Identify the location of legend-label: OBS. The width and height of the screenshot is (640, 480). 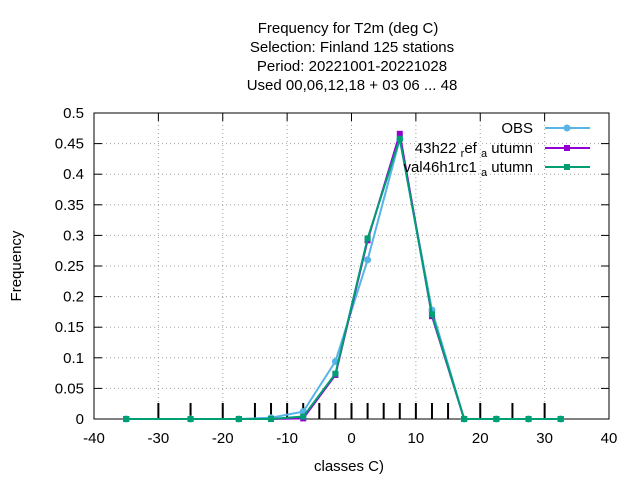
(517, 128).